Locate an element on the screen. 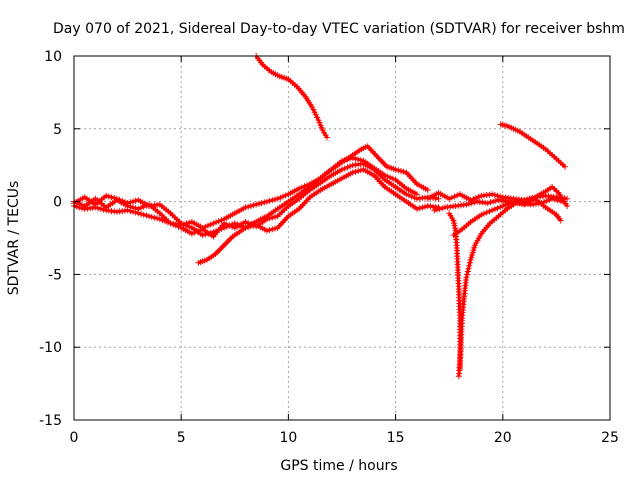 This screenshot has width=640, height=480. y-tick-label: -15 is located at coordinates (50, 421).